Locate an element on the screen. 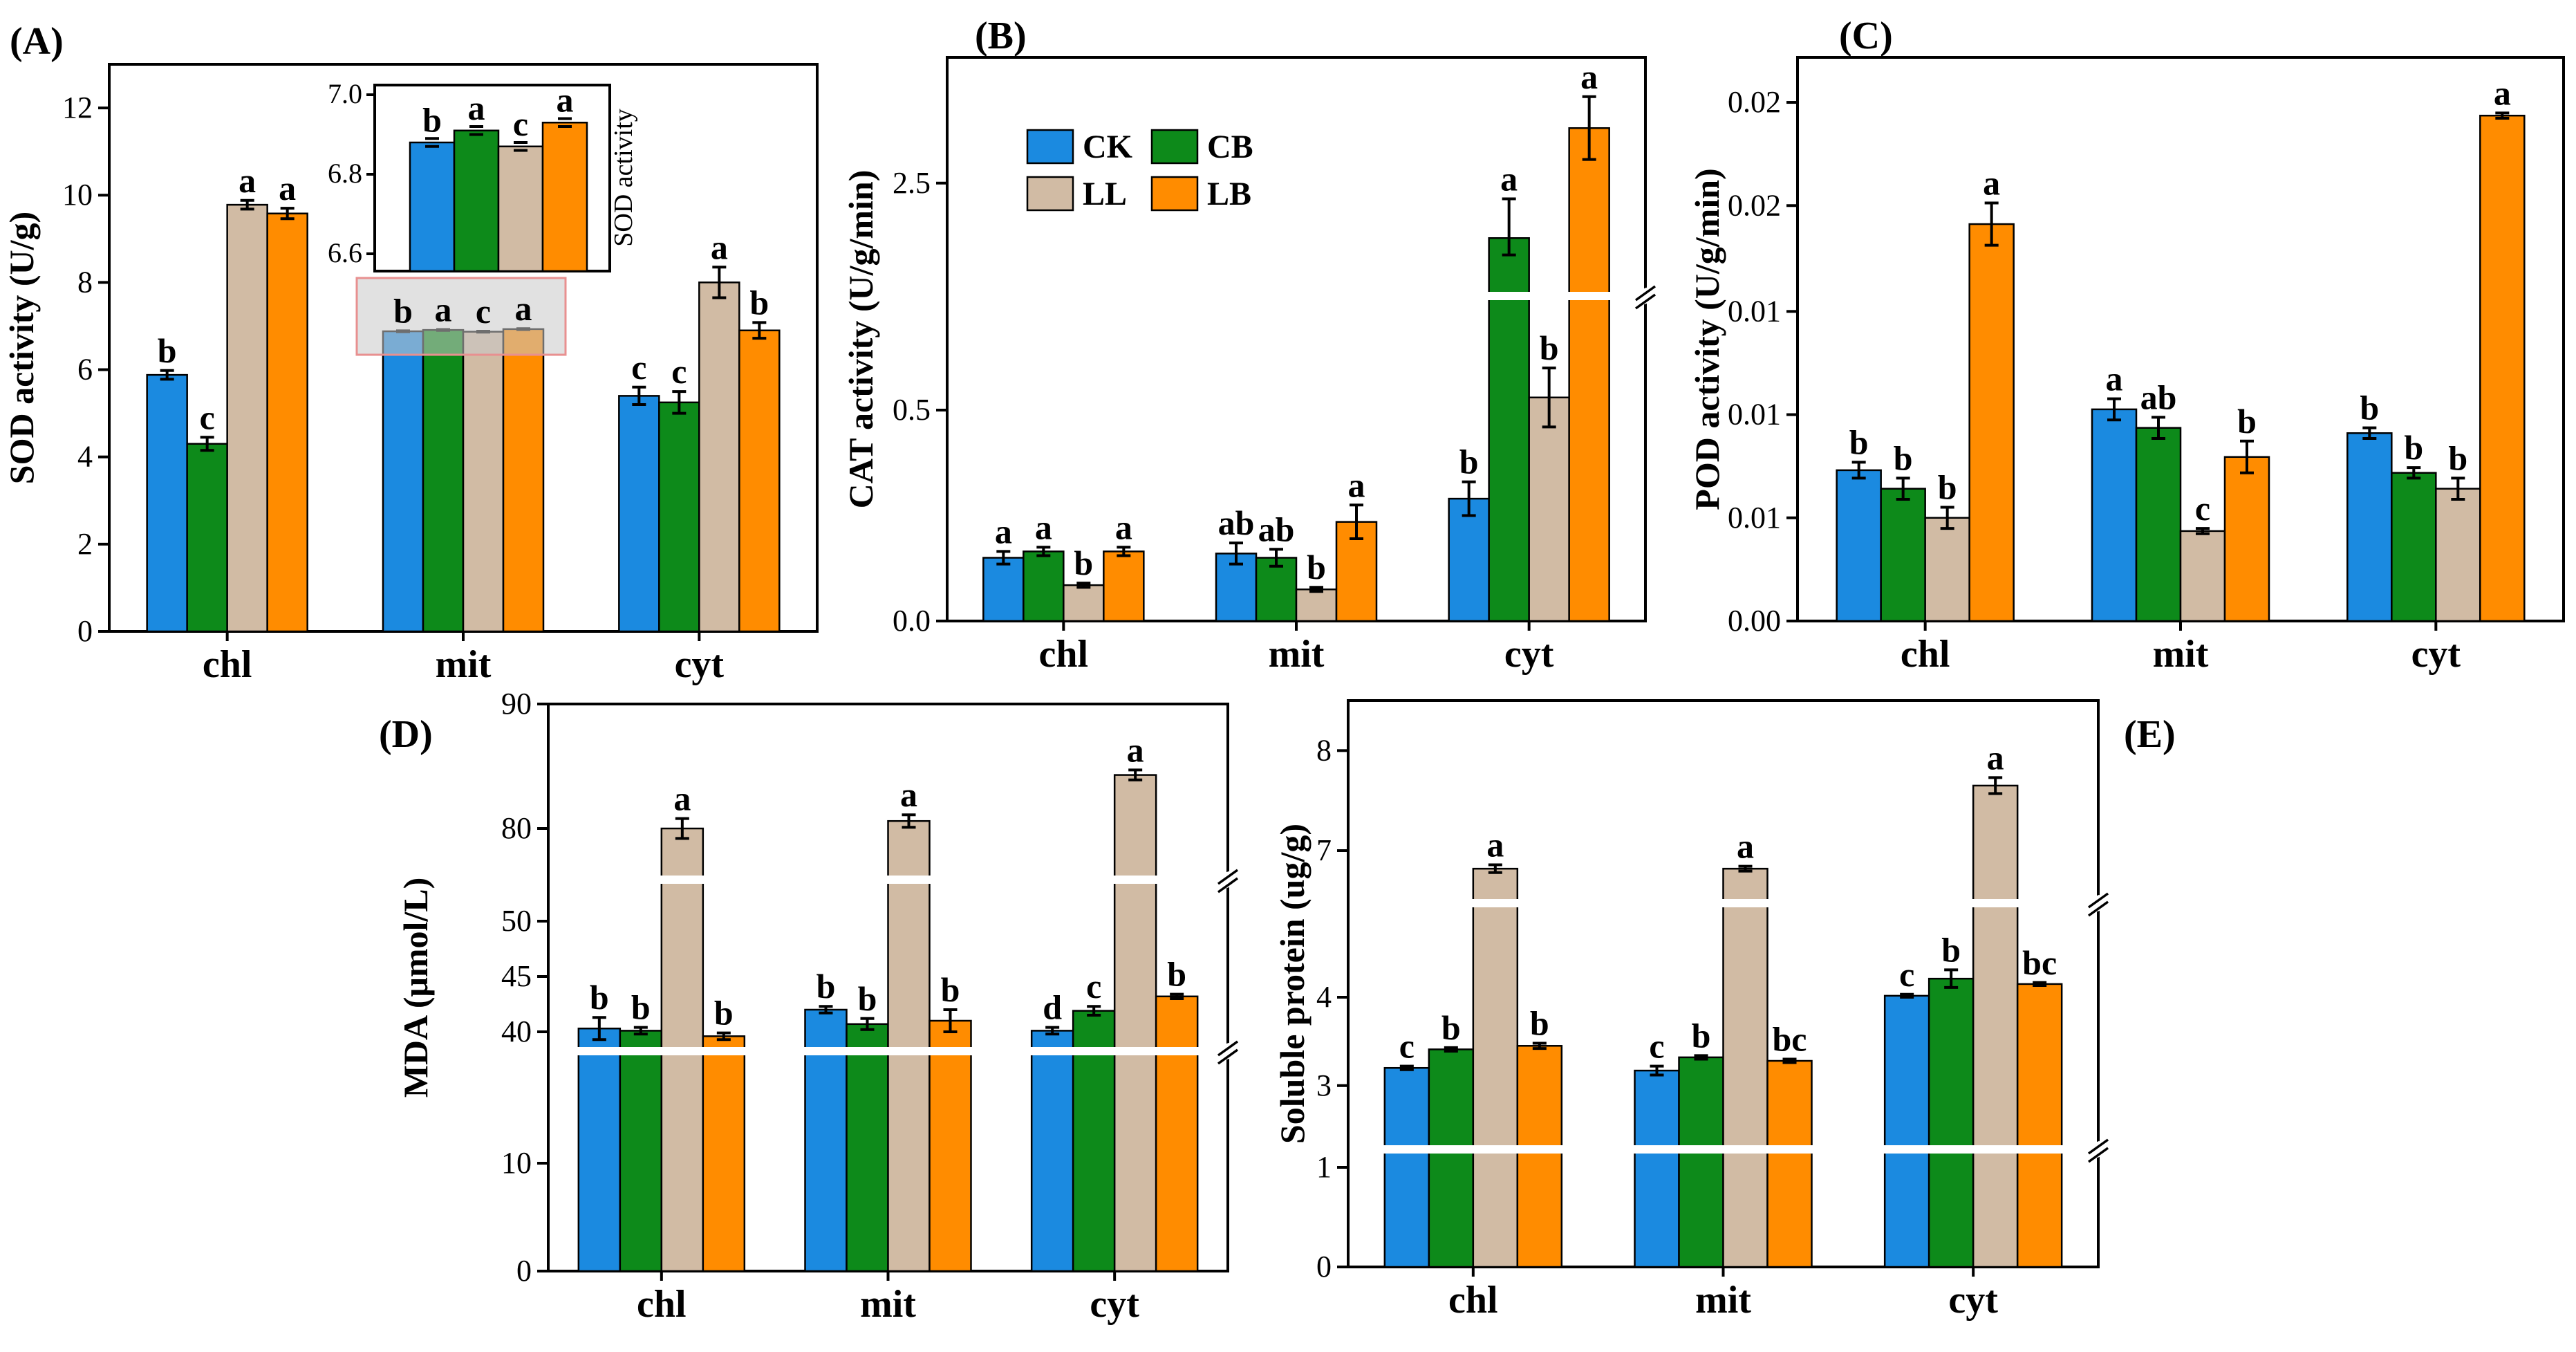 Image resolution: width=2576 pixels, height=1352 pixels. significance-letter-CK-mit: b is located at coordinates (826, 986).